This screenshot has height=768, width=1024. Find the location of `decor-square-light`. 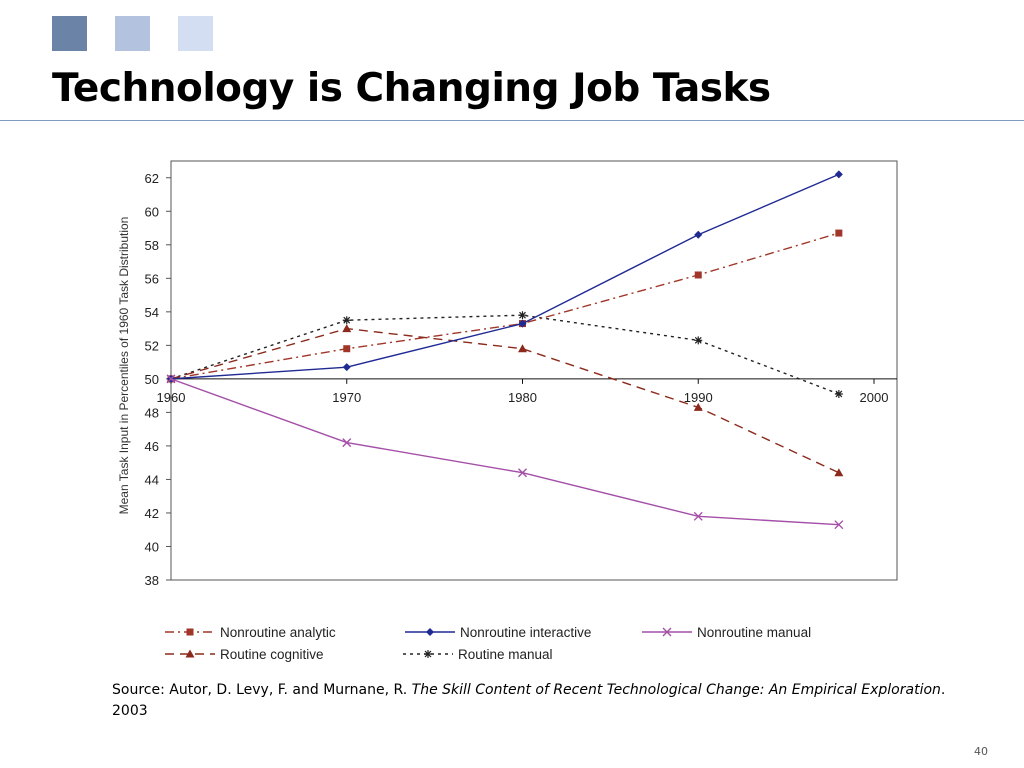

decor-square-light is located at coordinates (195, 33).